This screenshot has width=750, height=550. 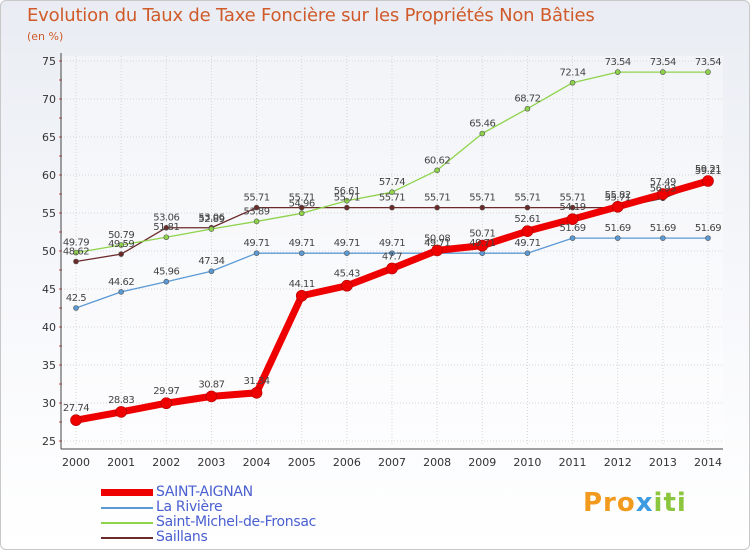 What do you see at coordinates (663, 188) in the screenshot?
I see `data-label-saillans: 56.93` at bounding box center [663, 188].